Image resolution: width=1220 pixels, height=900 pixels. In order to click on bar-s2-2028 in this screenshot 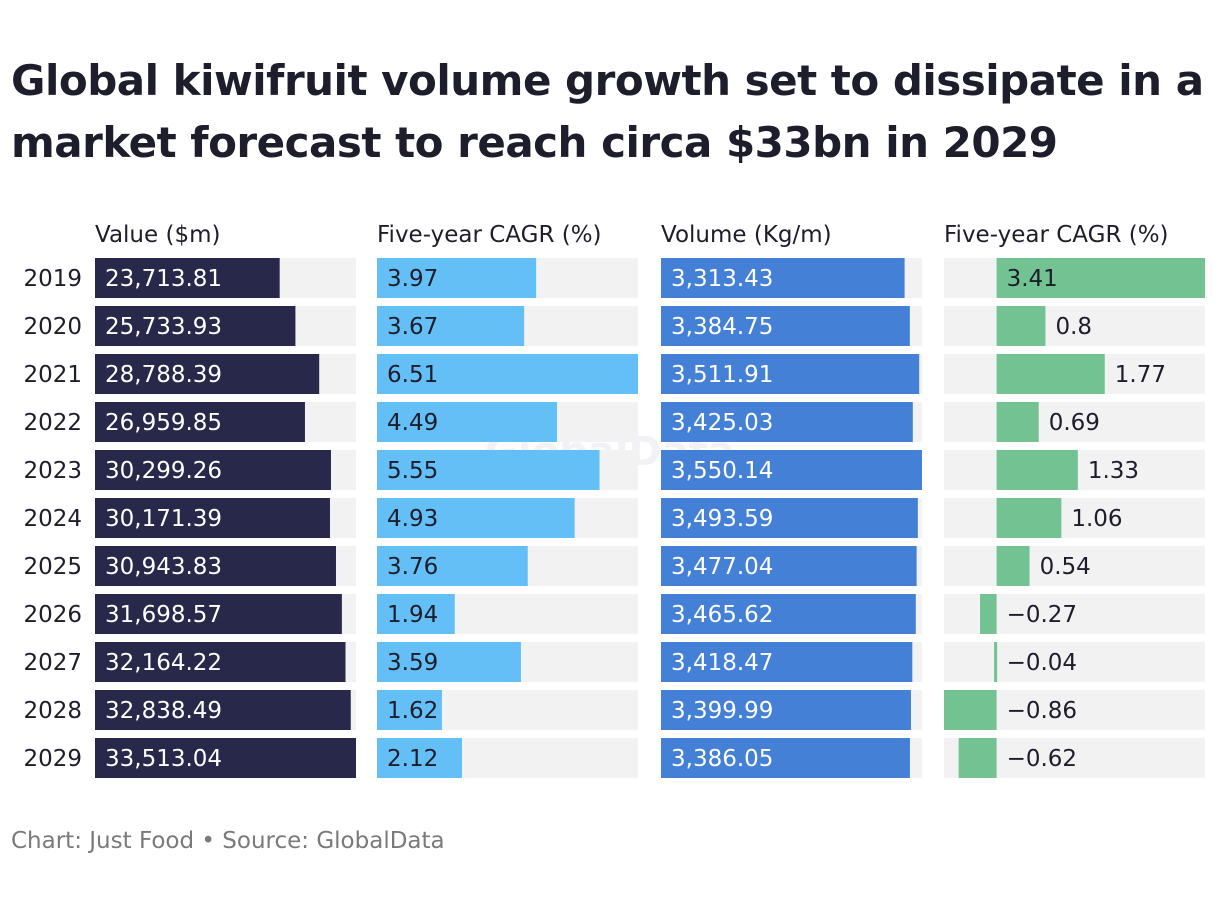, I will do `click(409, 710)`.